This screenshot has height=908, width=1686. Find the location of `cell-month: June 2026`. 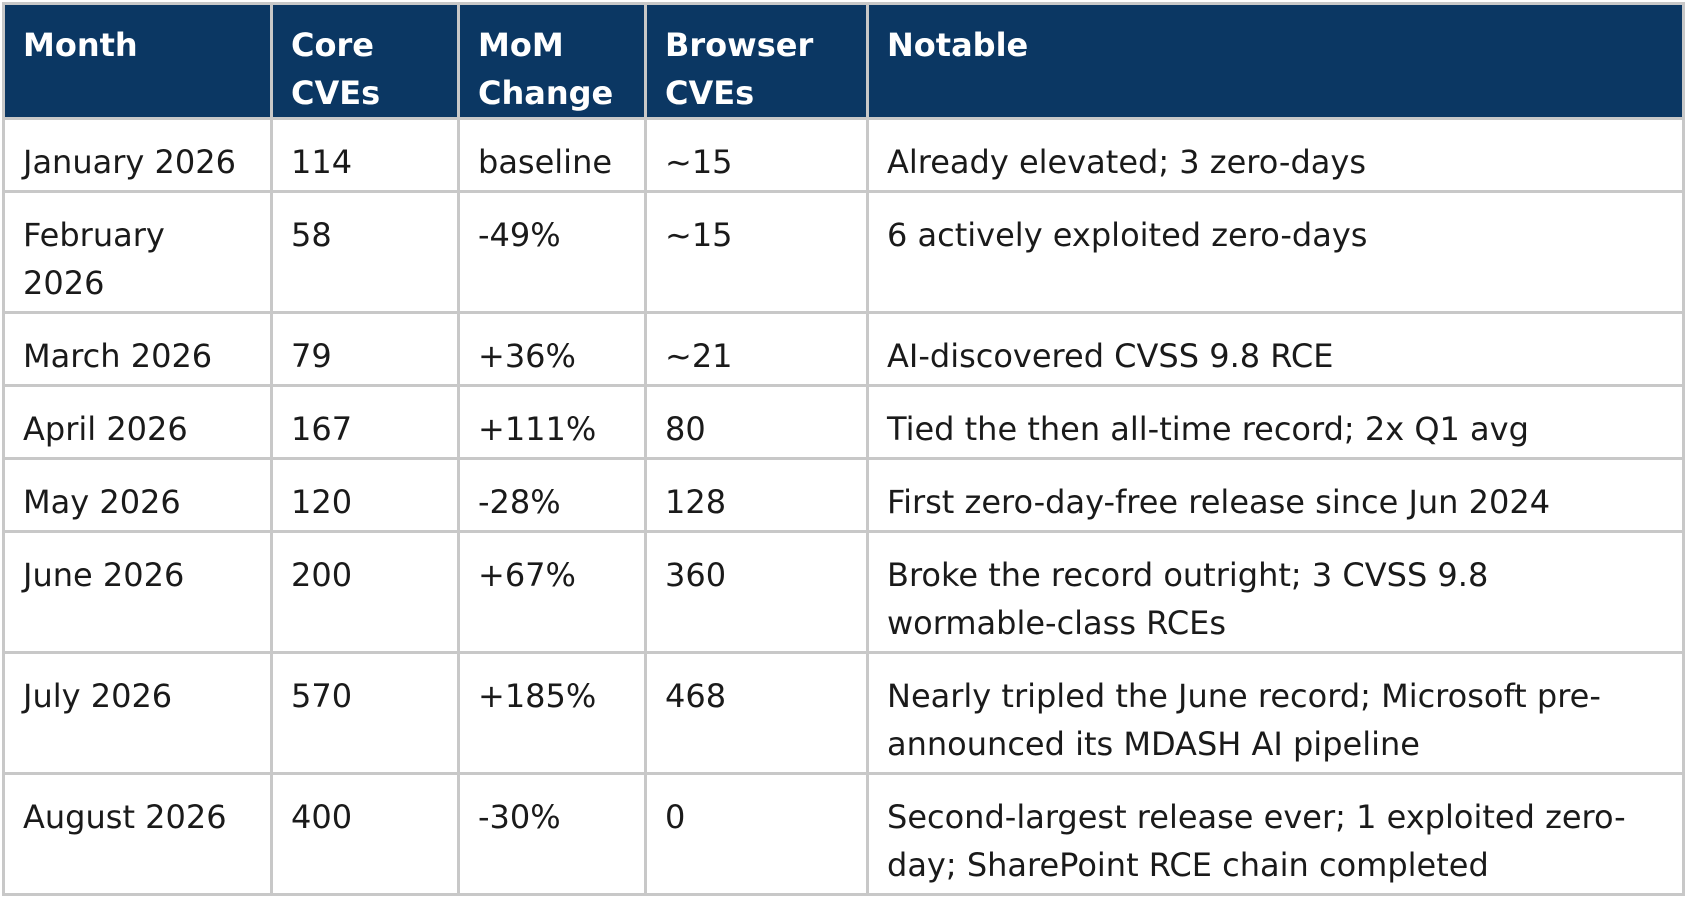

cell-month: June 2026 is located at coordinates (137, 592).